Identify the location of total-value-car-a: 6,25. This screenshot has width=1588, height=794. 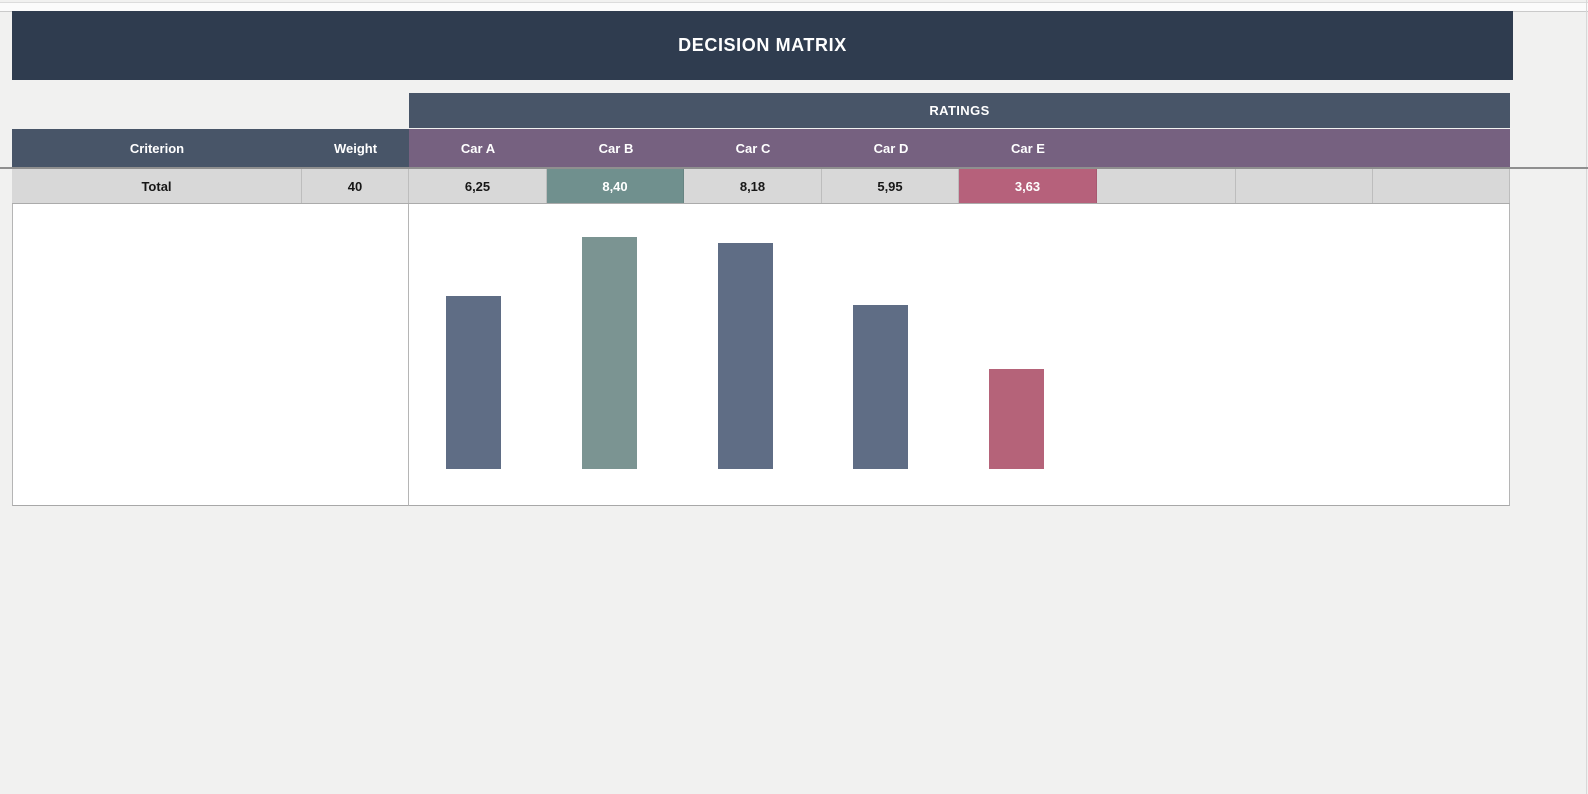
(478, 186).